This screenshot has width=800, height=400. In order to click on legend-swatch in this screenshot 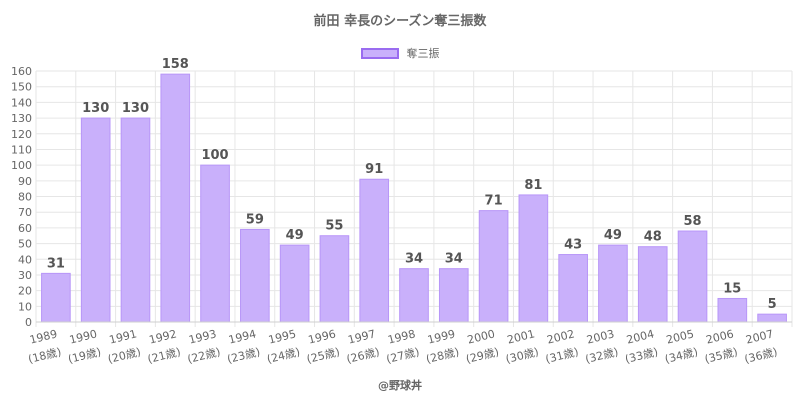, I will do `click(379, 53)`.